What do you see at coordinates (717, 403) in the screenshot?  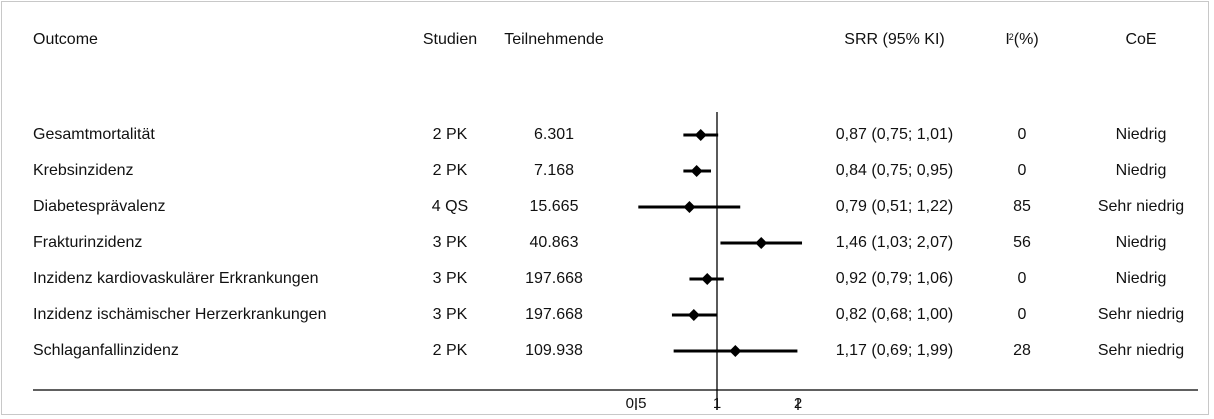 I see `x-tick-label: 1` at bounding box center [717, 403].